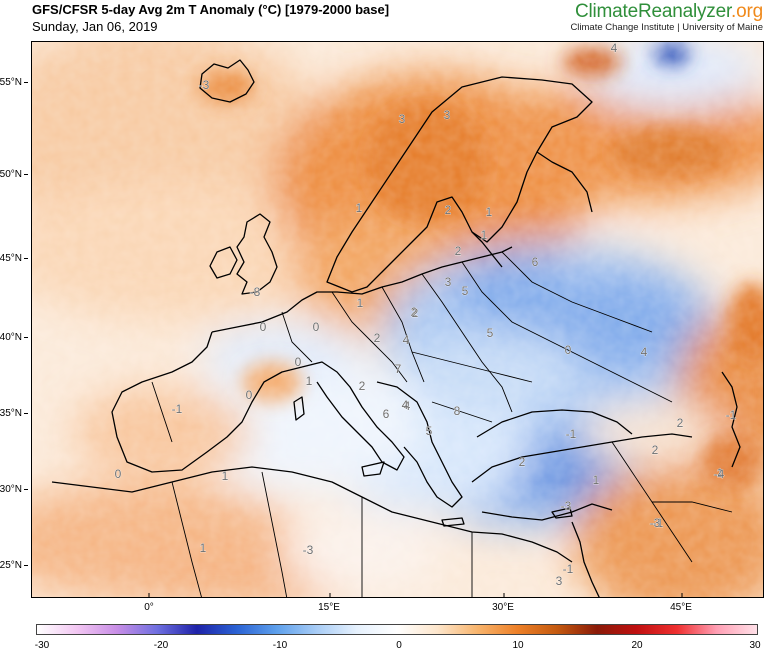 Image resolution: width=770 pixels, height=655 pixels. What do you see at coordinates (14, 82) in the screenshot?
I see `lat-label-55: 55°N` at bounding box center [14, 82].